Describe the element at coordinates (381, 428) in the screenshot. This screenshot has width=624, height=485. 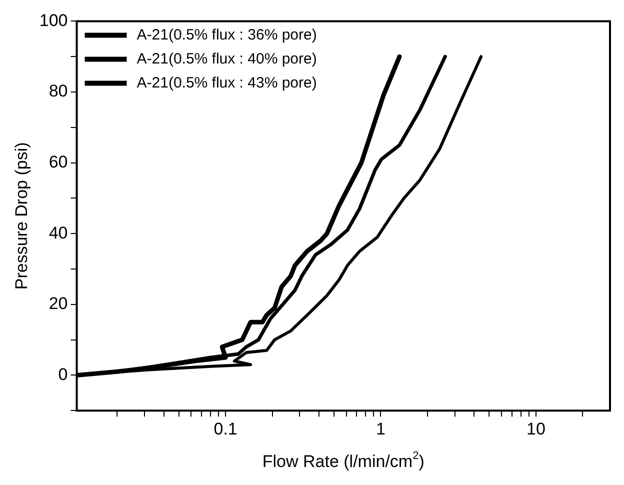
I see `x-tick-label: 1` at that location.